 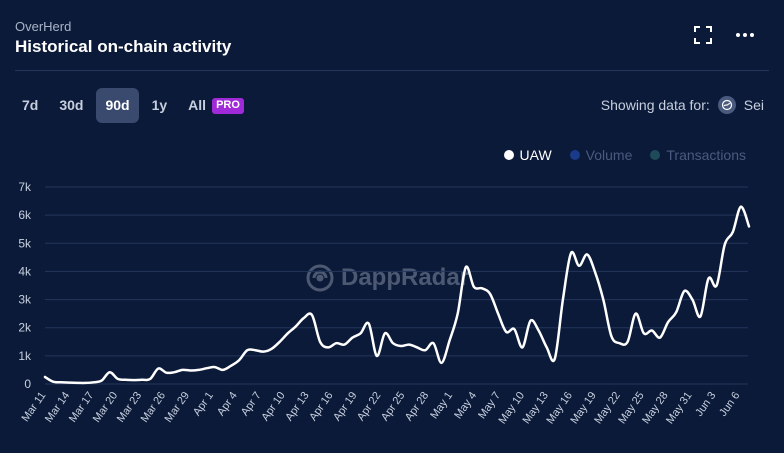 What do you see at coordinates (392, 70) in the screenshot?
I see `header-divider` at bounding box center [392, 70].